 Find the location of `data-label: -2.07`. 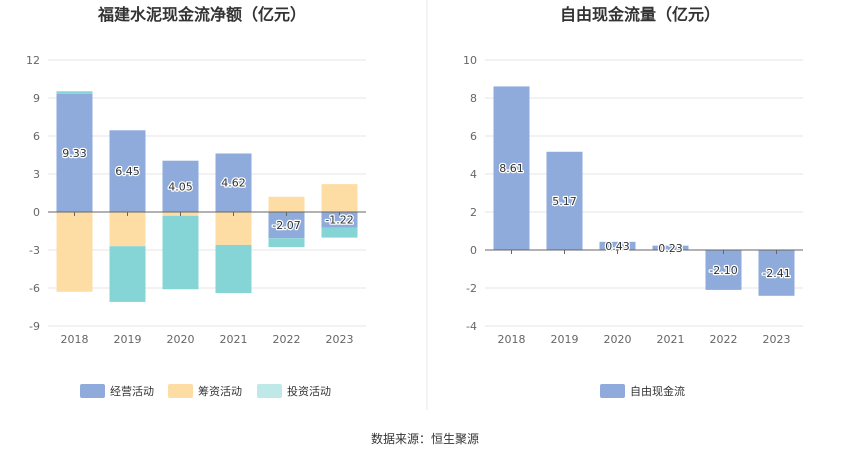

data-label: -2.07 is located at coordinates (286, 225).